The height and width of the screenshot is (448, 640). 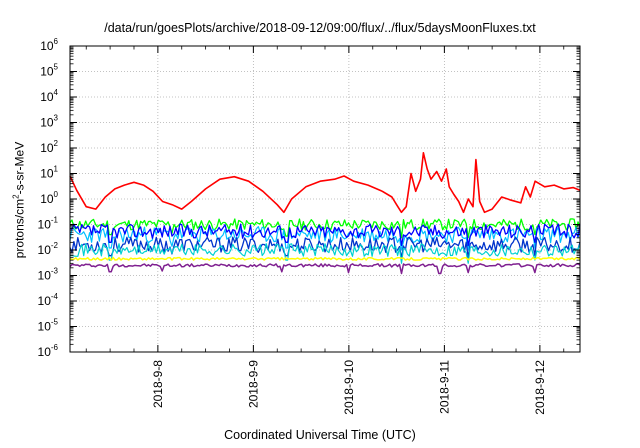 I want to click on y-tick-label: 10⁵, so click(x=49, y=71).